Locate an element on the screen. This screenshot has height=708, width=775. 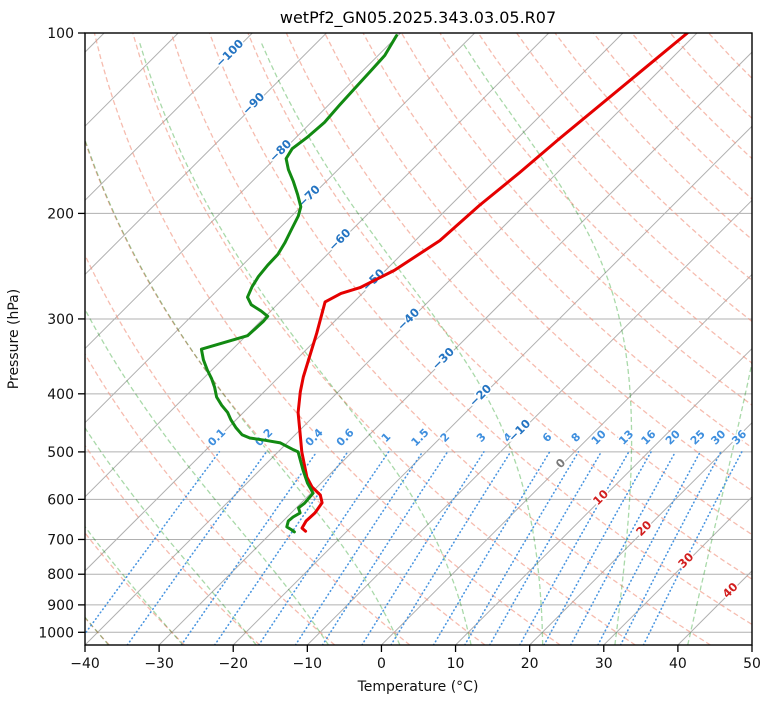
mixing-ratio-label: 0.4 is located at coordinates (314, 437).